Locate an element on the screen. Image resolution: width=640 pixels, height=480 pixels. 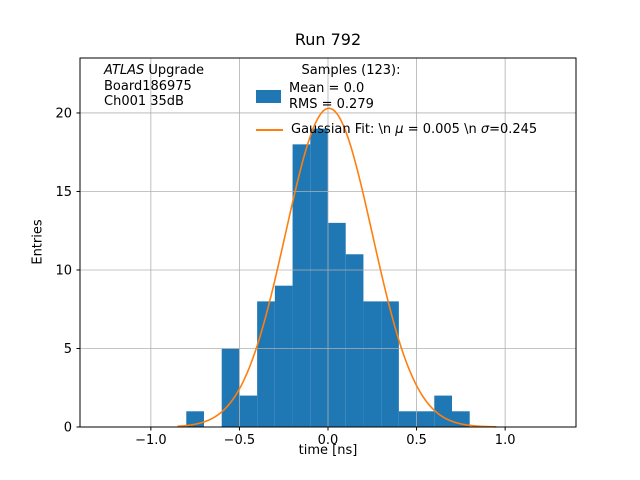
annotation-experiment: ATLAS is located at coordinates (124, 70).